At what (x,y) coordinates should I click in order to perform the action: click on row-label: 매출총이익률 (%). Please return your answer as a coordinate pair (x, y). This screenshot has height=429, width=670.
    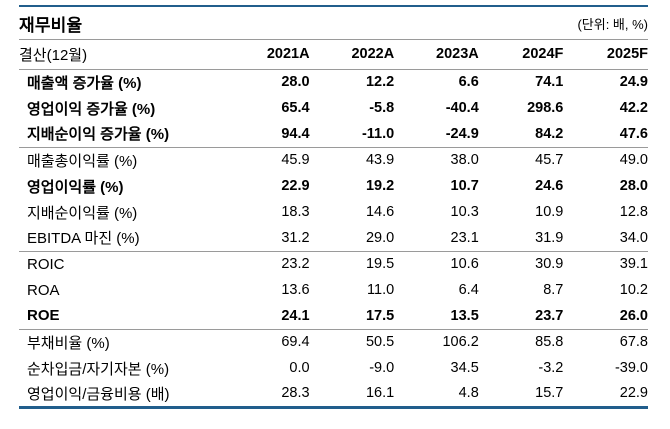
    Looking at the image, I should click on (82, 161).